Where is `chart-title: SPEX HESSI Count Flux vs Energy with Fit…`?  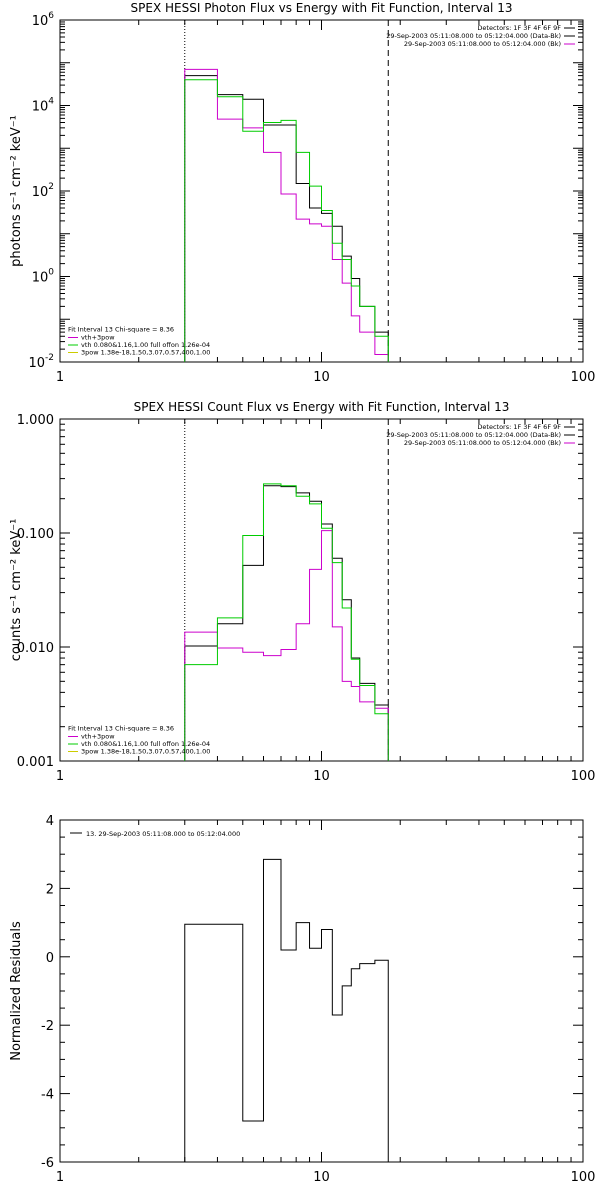 chart-title: SPEX HESSI Count Flux vs Energy with Fit… is located at coordinates (322, 407).